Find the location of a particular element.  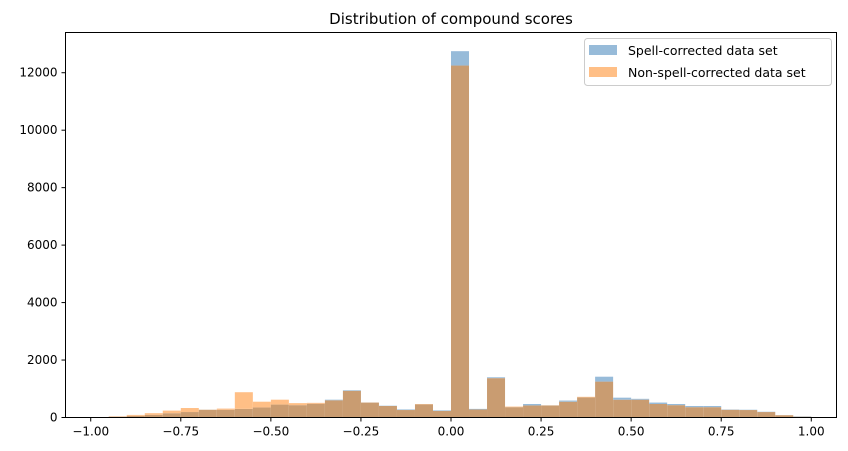

x-tick-label: 0.25 is located at coordinates (541, 432).